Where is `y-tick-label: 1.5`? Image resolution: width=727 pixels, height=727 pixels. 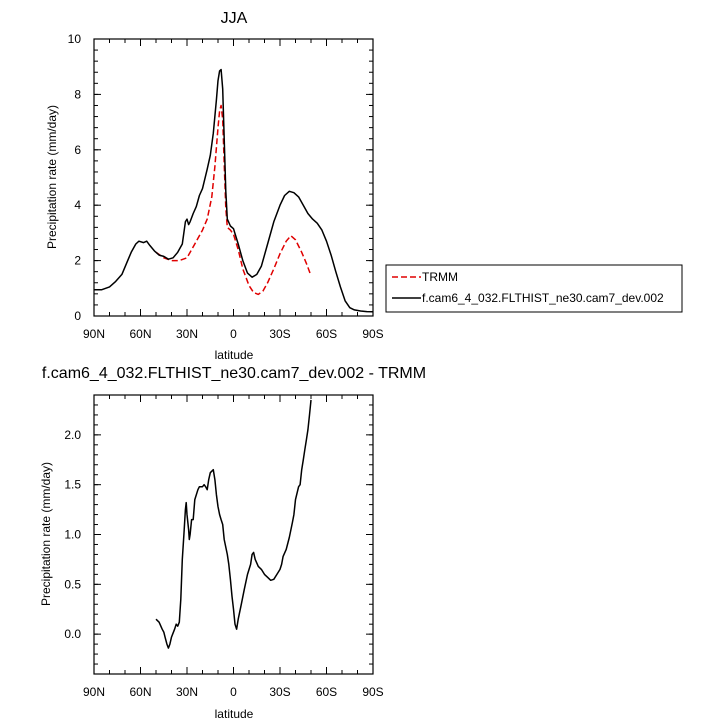
y-tick-label: 1.5 is located at coordinates (72, 485).